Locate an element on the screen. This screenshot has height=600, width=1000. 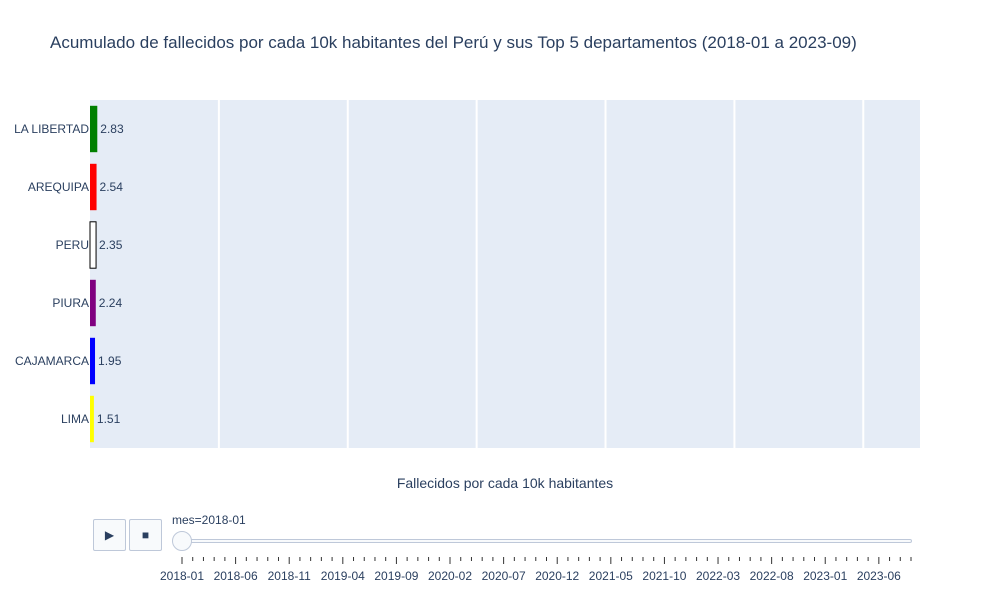
slider-tick-label: 2022-08 is located at coordinates (772, 576).